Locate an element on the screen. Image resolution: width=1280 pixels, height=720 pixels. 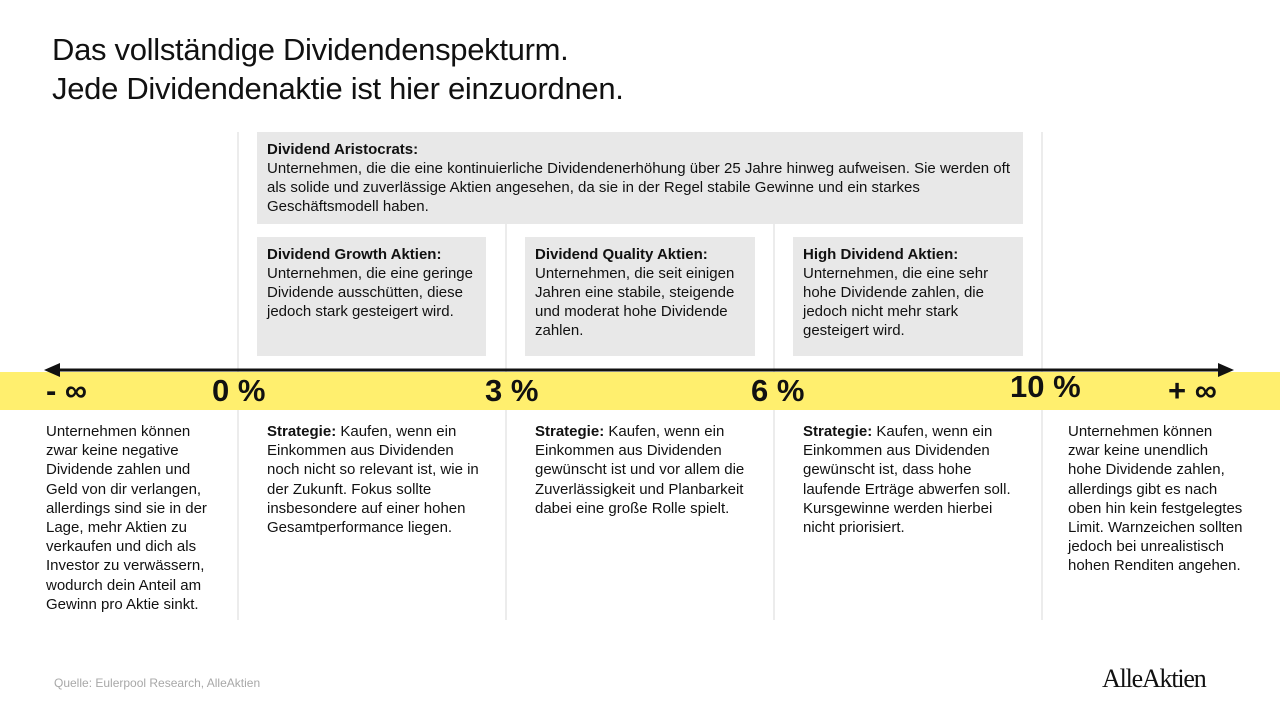
tick-3-percent: 3 % is located at coordinates (512, 390).